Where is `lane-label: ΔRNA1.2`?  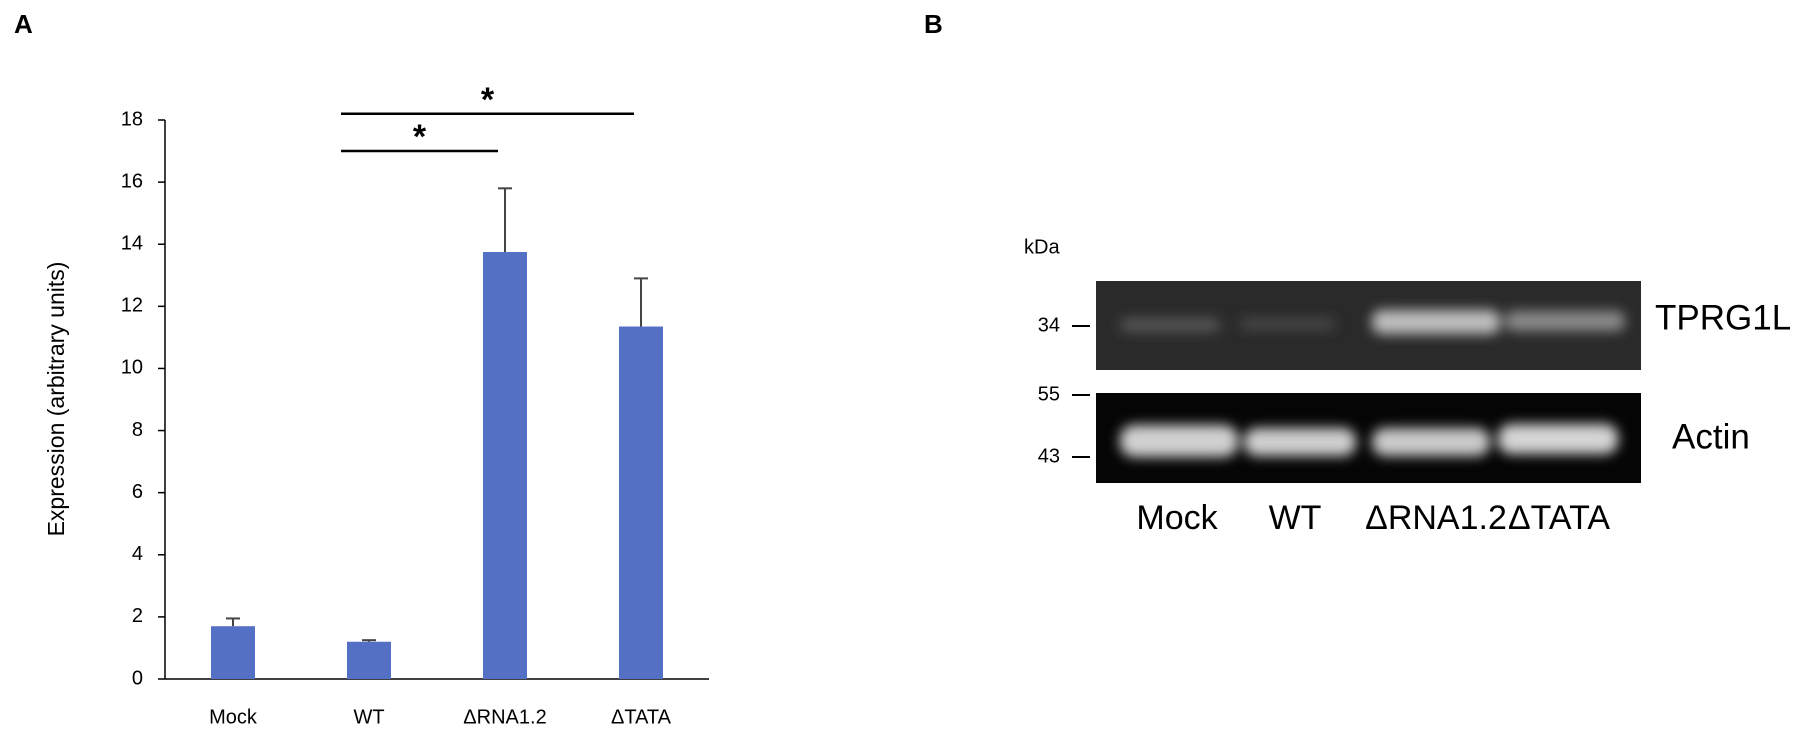 lane-label: ΔRNA1.2 is located at coordinates (1436, 518).